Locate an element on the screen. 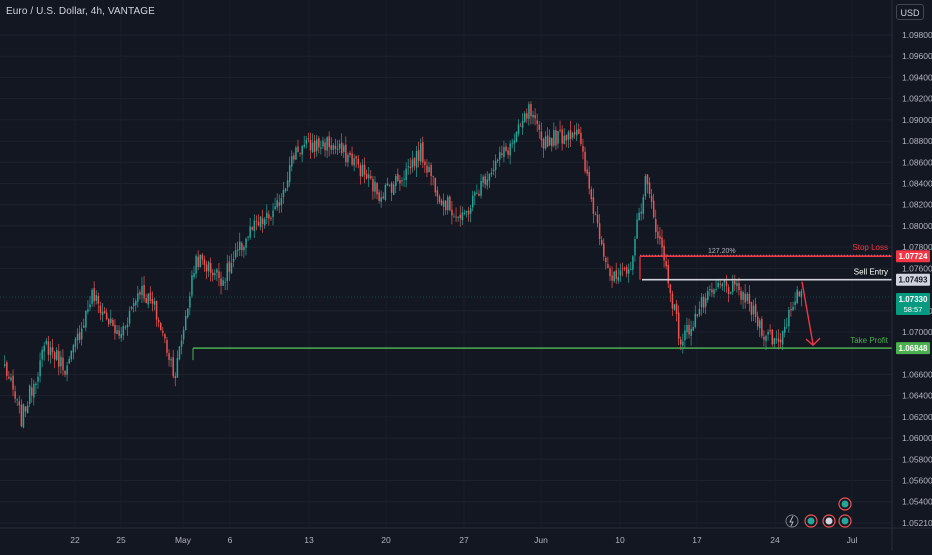 This screenshot has width=932, height=555. currency-button: USD is located at coordinates (910, 12).